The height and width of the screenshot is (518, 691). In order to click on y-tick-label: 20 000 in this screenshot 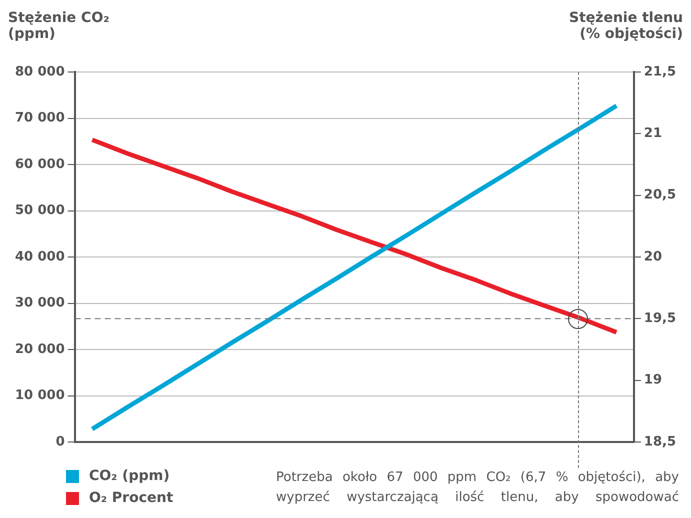, I will do `click(39, 349)`.